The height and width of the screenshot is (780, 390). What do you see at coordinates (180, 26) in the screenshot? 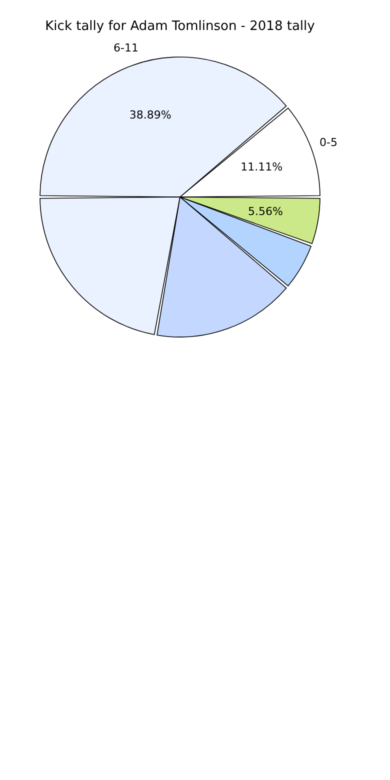
I see `chart-title: Kick tally for Adam Tomlinson - 2018 tally` at bounding box center [180, 26].